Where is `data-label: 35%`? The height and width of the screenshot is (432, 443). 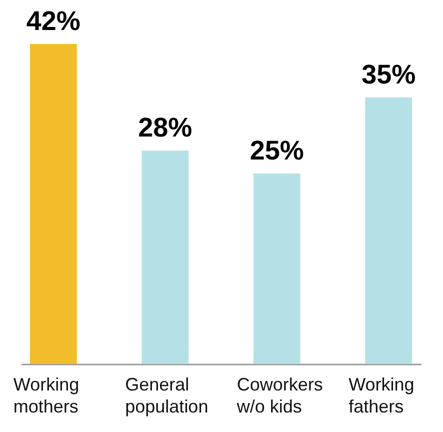 data-label: 35% is located at coordinates (389, 74).